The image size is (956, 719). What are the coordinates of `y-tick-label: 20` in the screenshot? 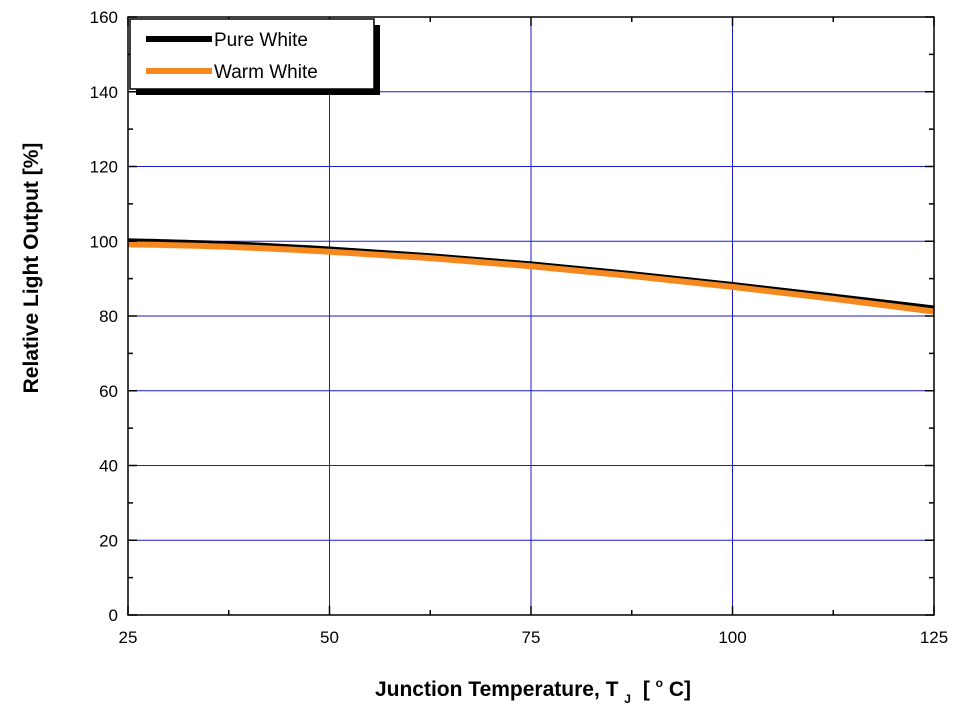 It's located at (108, 540).